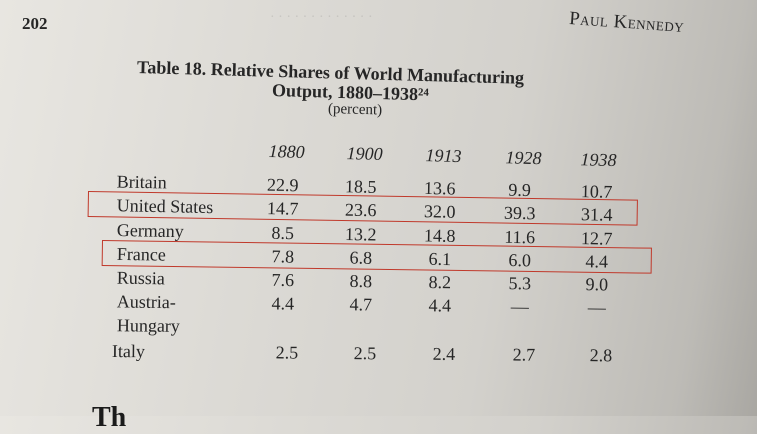 The width and height of the screenshot is (757, 434). Describe the element at coordinates (286, 151) in the screenshot. I see `year-header: 1880` at that location.